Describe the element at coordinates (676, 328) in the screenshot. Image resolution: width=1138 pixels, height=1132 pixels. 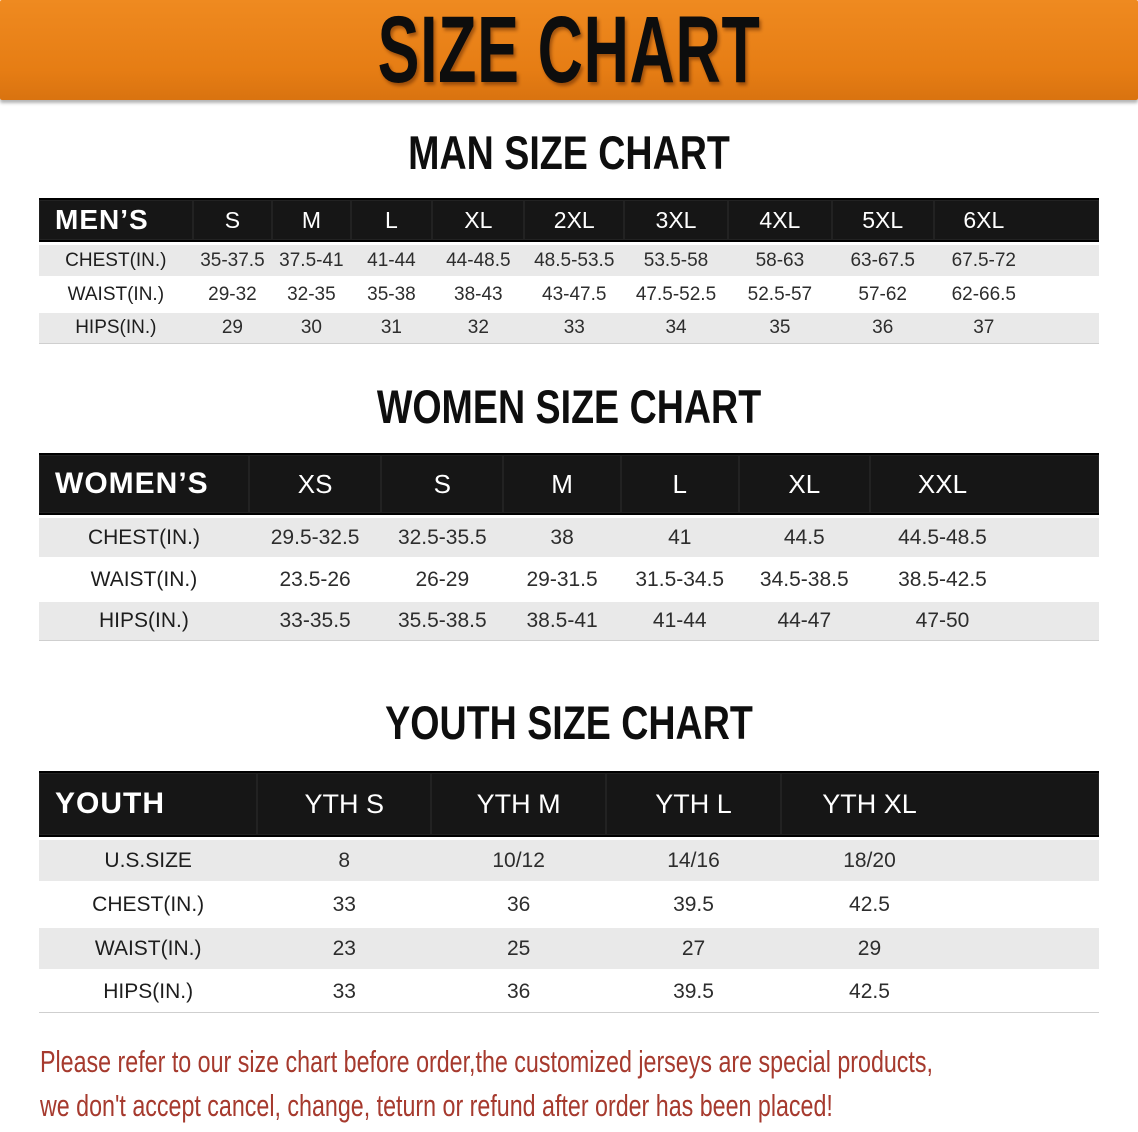
I see `size-cell: 34` at that location.